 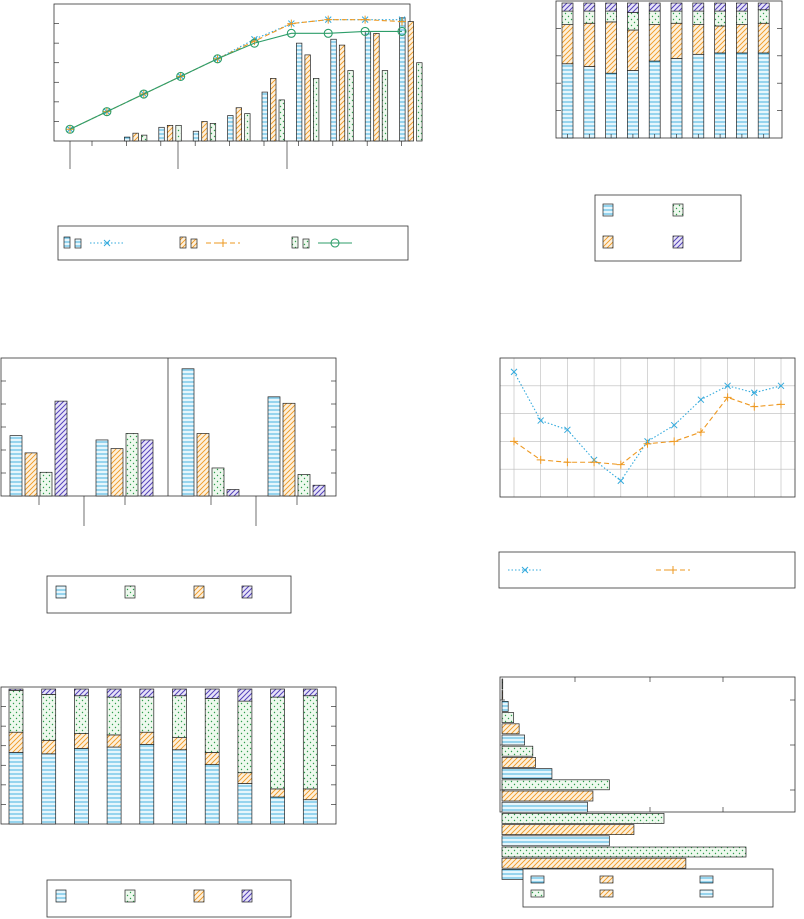 What do you see at coordinates (236, 74) in the screenshot?
I see `panel1-series-line` at bounding box center [236, 74].